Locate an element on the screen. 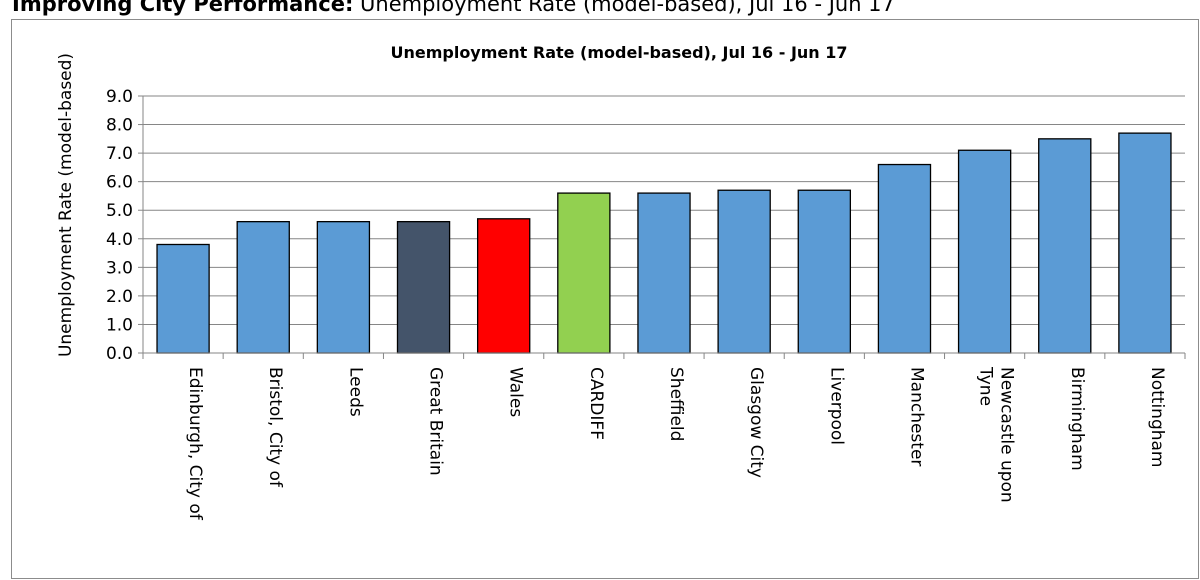 This screenshot has height=580, width=1200. x-tick-label-line: Wales is located at coordinates (516, 392).